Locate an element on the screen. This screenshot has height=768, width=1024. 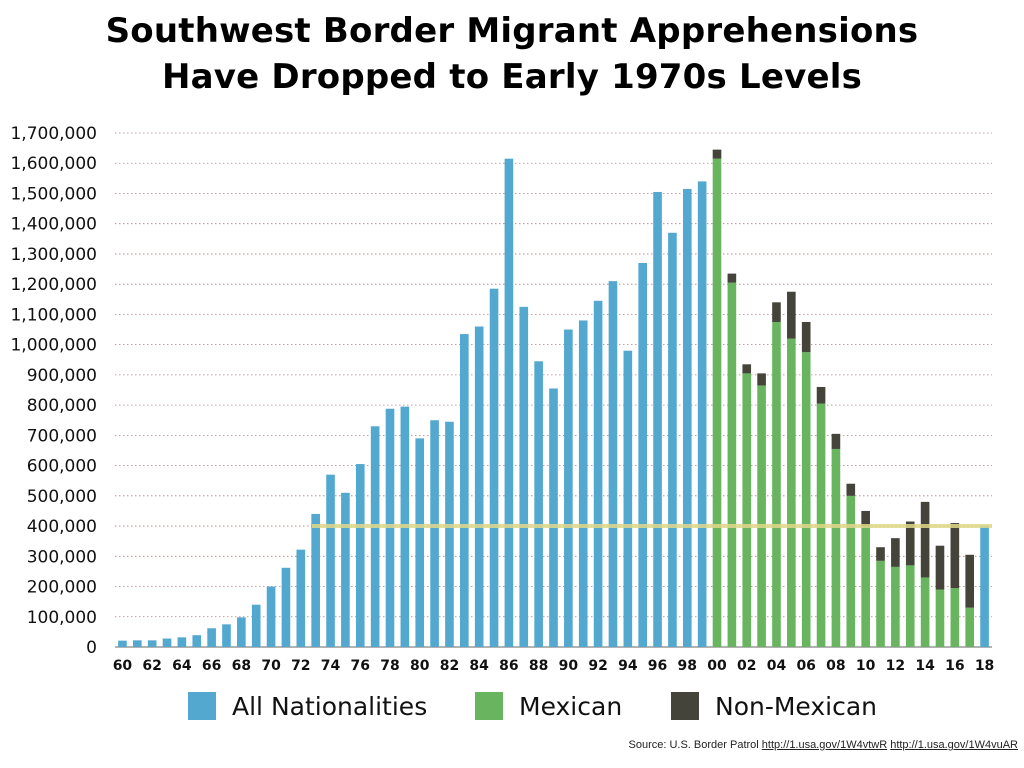
x-tick-label: 74 is located at coordinates (331, 666).